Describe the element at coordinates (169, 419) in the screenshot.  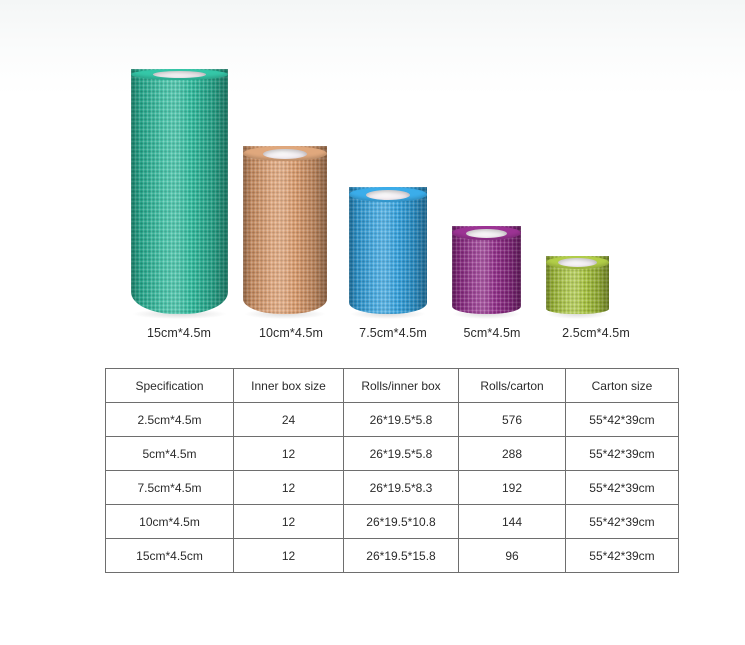
I see `cell-specification: 2.5cm*4.5m` at that location.